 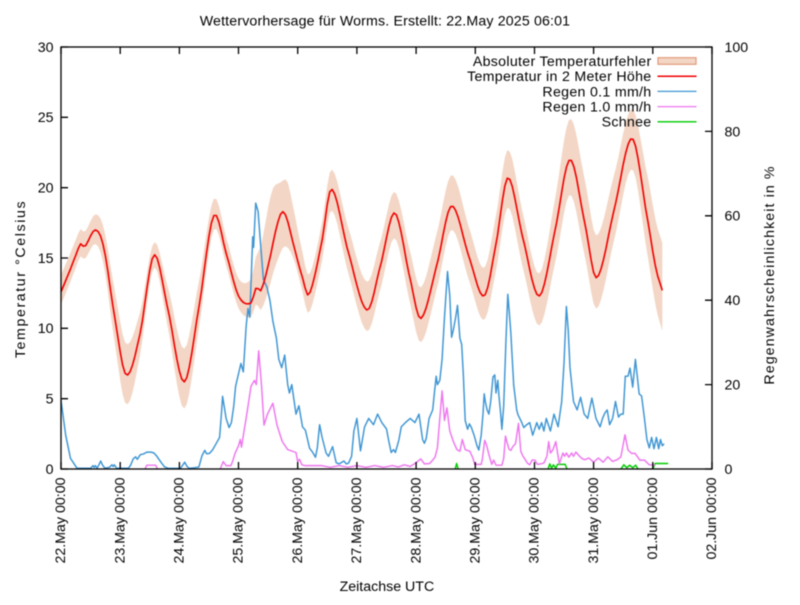 I want to click on svg-text: 5, so click(x=50, y=400).